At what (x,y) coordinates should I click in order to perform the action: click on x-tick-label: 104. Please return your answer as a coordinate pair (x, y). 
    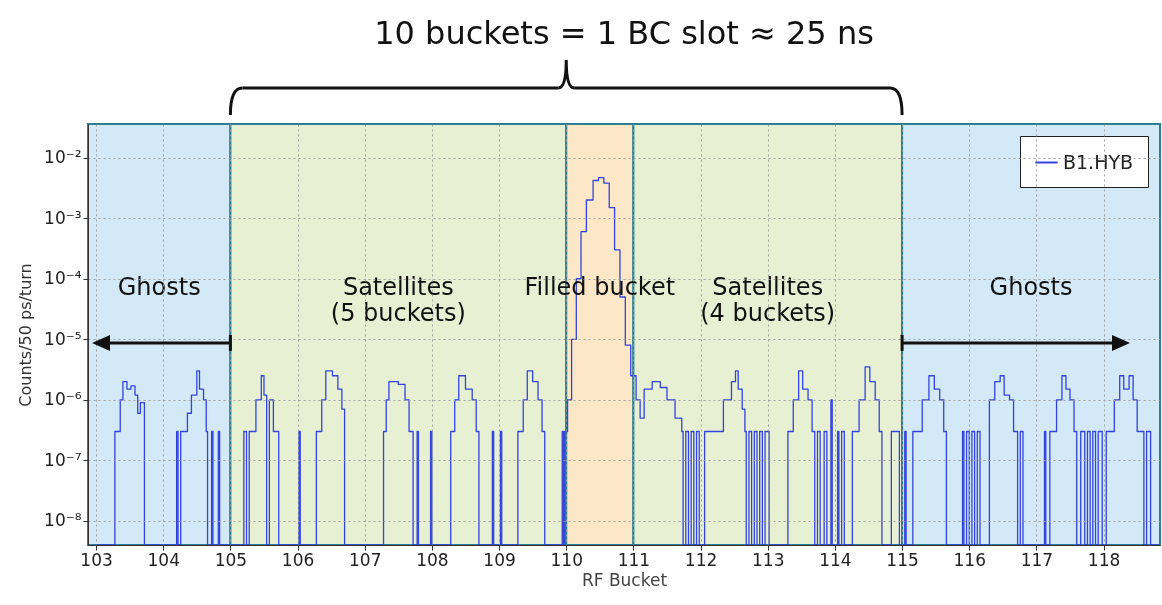
    Looking at the image, I should click on (163, 559).